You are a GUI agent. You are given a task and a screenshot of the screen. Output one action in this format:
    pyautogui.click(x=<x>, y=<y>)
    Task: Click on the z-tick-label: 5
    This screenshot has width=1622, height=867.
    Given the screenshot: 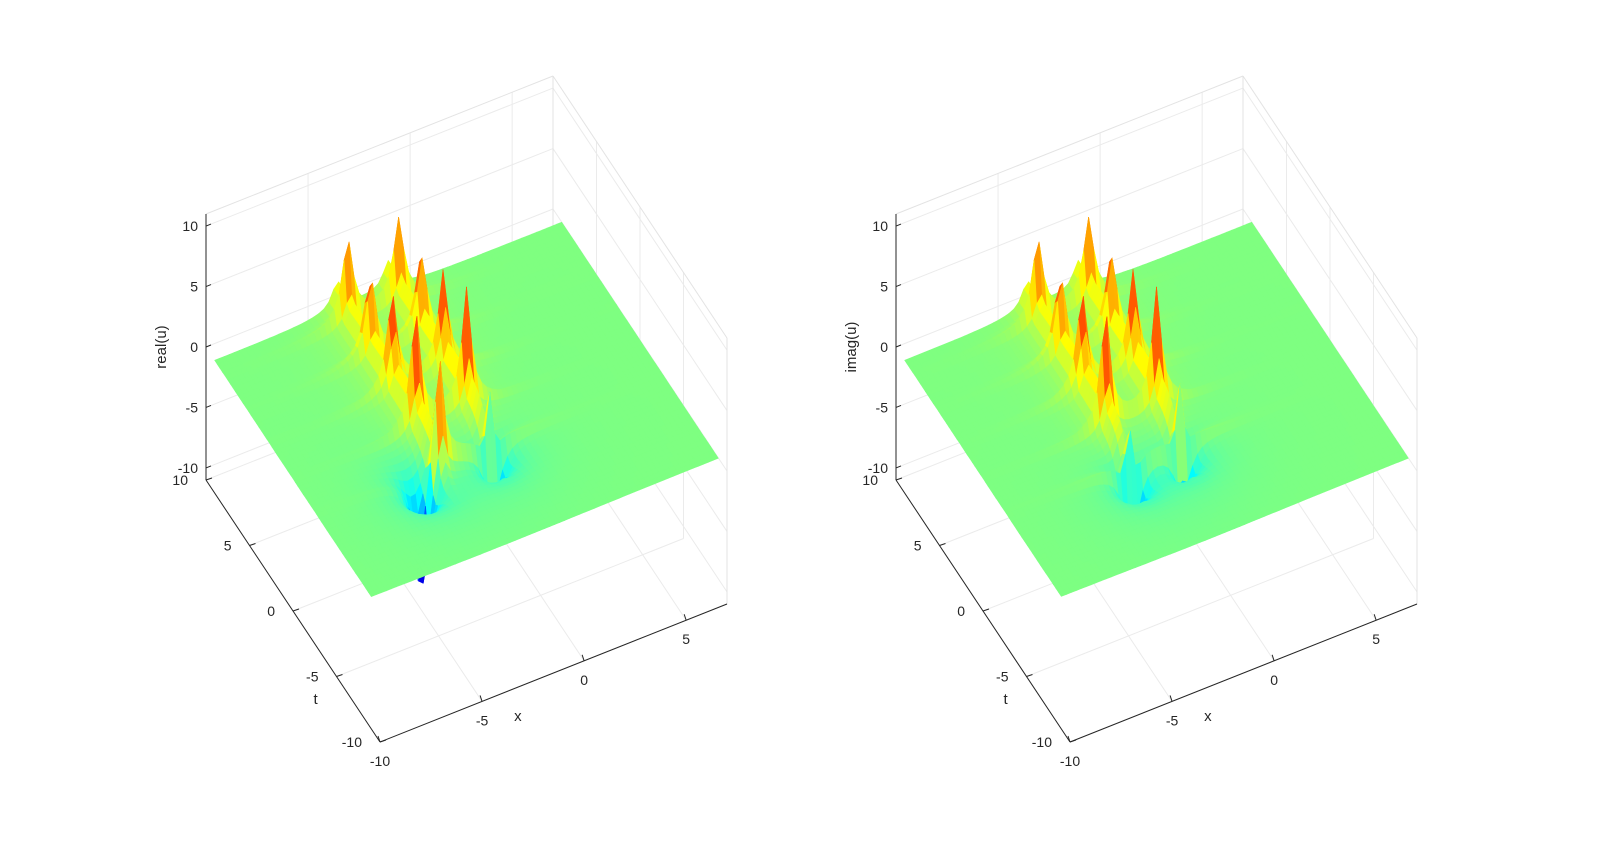 What is the action you would take?
    pyautogui.click(x=194, y=287)
    